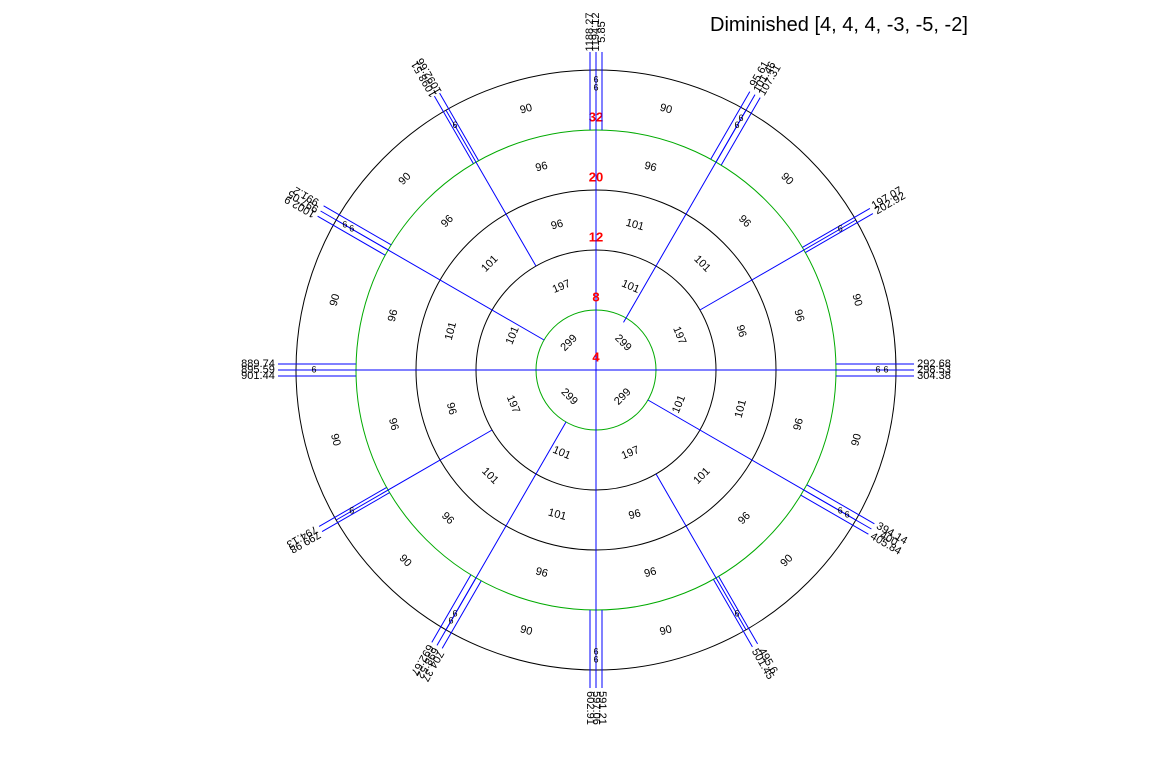 This screenshot has width=1152, height=768. What do you see at coordinates (454, 614) in the screenshot?
I see `gap-marker-SSW-0: 6` at bounding box center [454, 614].